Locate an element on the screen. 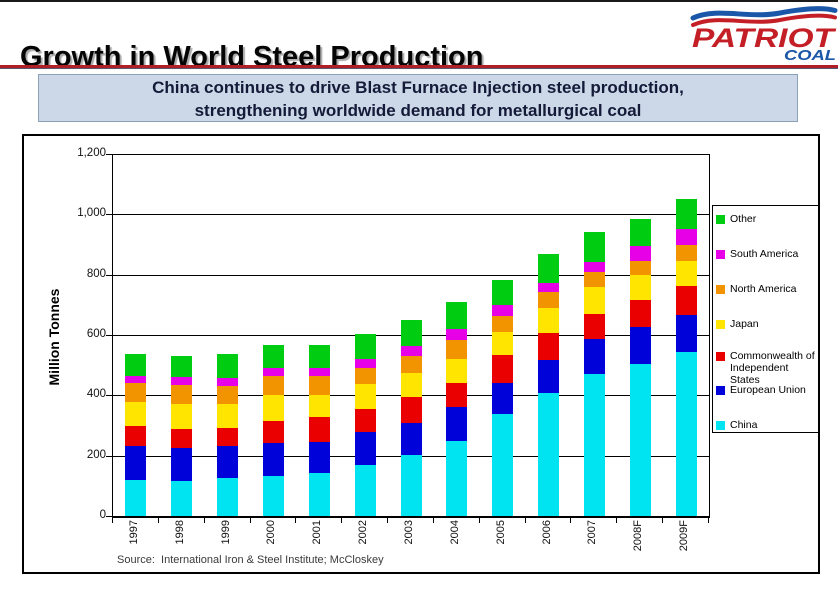 This screenshot has width=838, height=590. bar-1999 is located at coordinates (228, 435).